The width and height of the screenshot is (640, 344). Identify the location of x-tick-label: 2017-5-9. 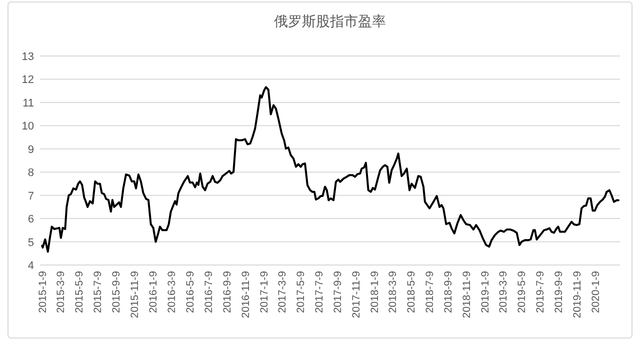
(300, 292).